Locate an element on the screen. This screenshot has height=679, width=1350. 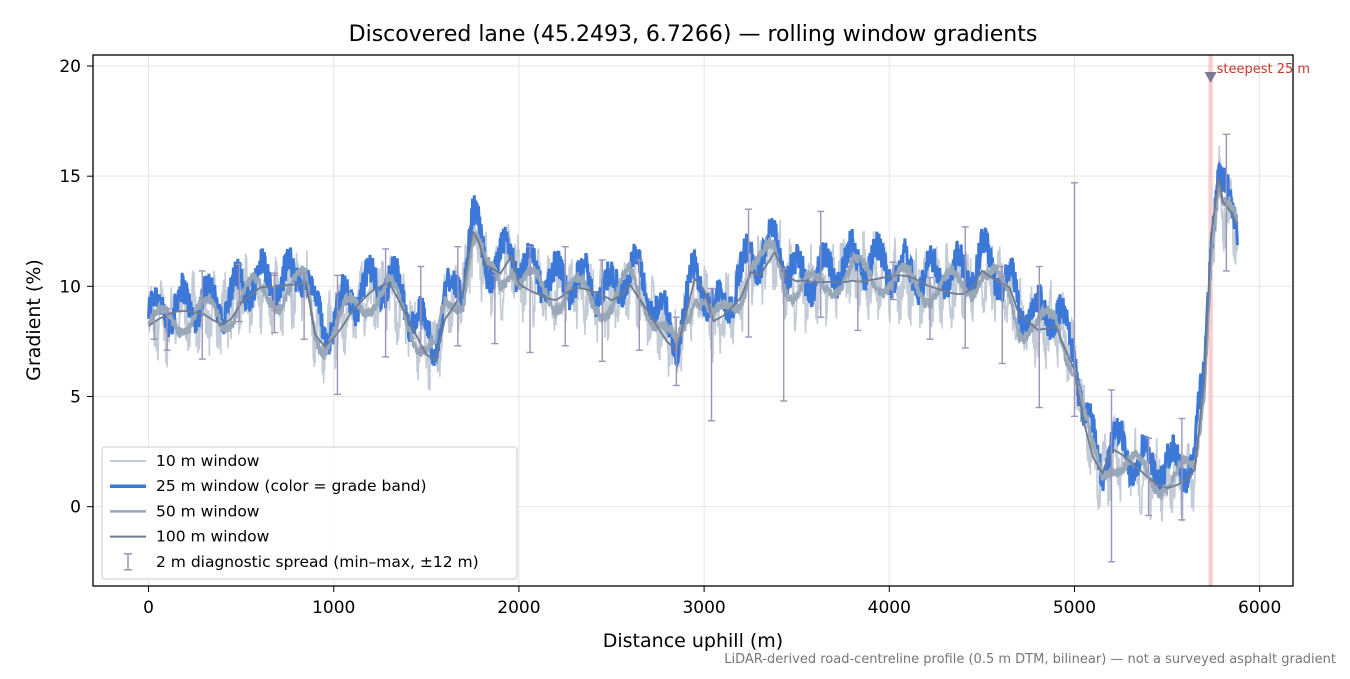
legend-entry: 10 m window is located at coordinates (185, 461).